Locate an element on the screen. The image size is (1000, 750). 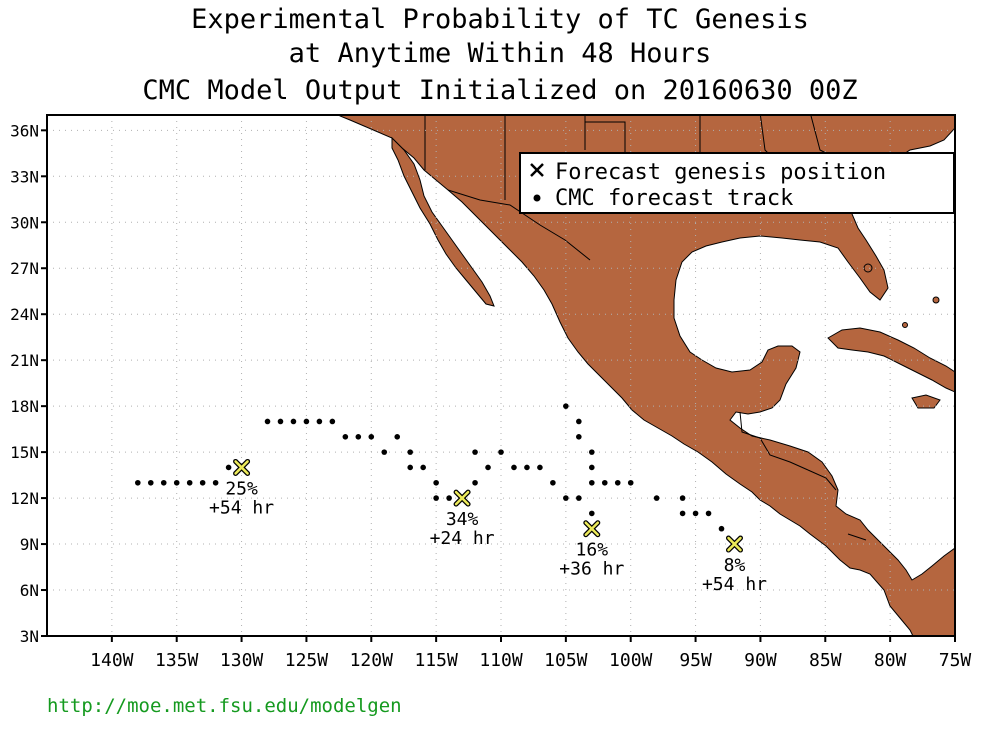
y-tick-label: 6N is located at coordinates (29, 590).